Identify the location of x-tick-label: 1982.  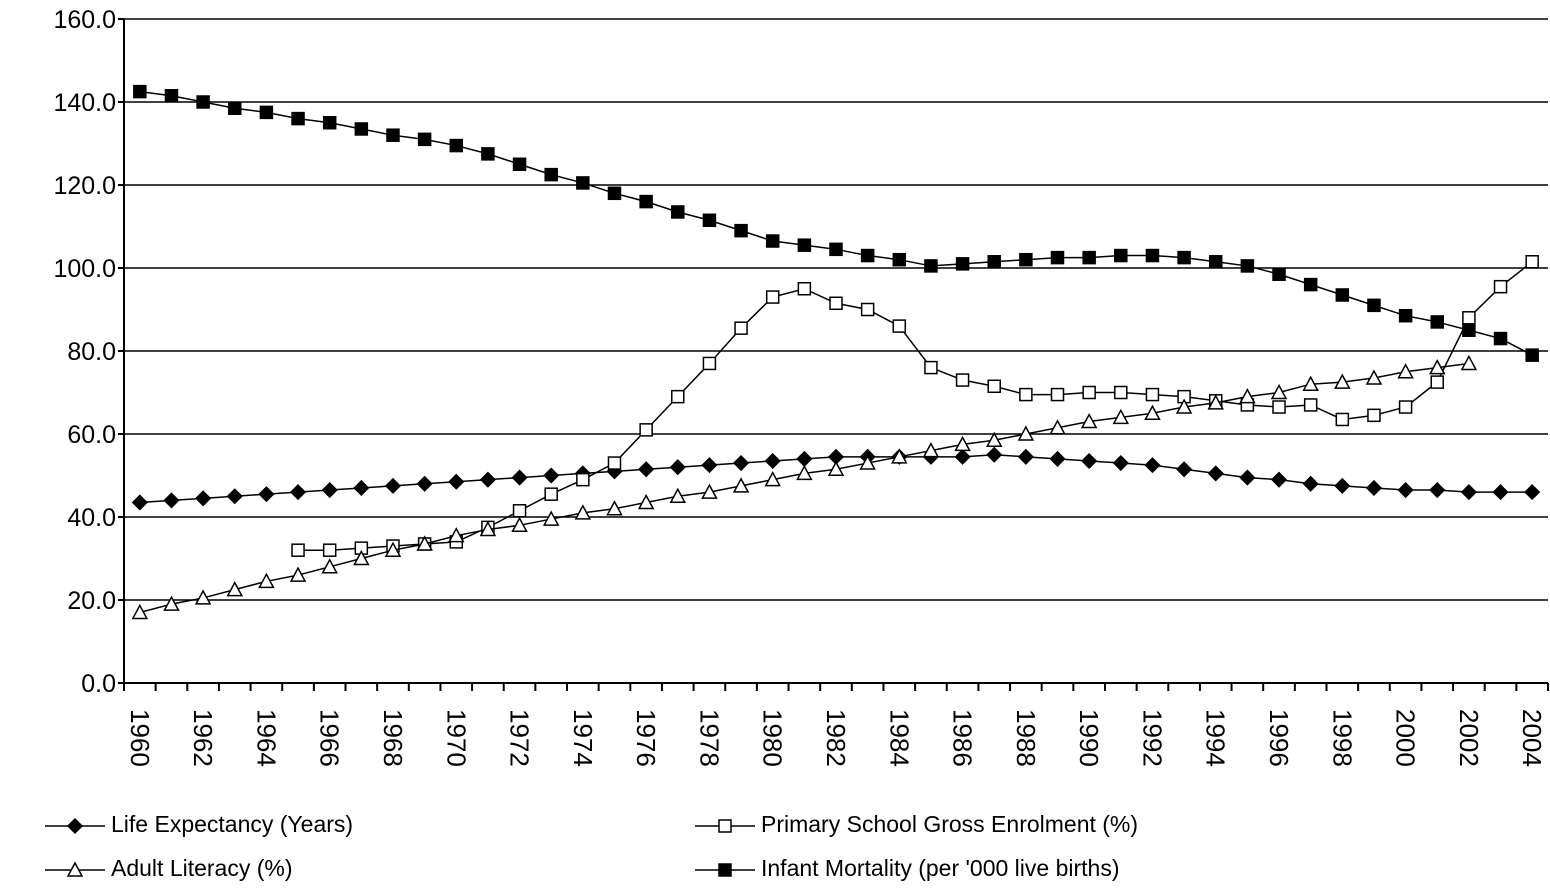
(836, 738).